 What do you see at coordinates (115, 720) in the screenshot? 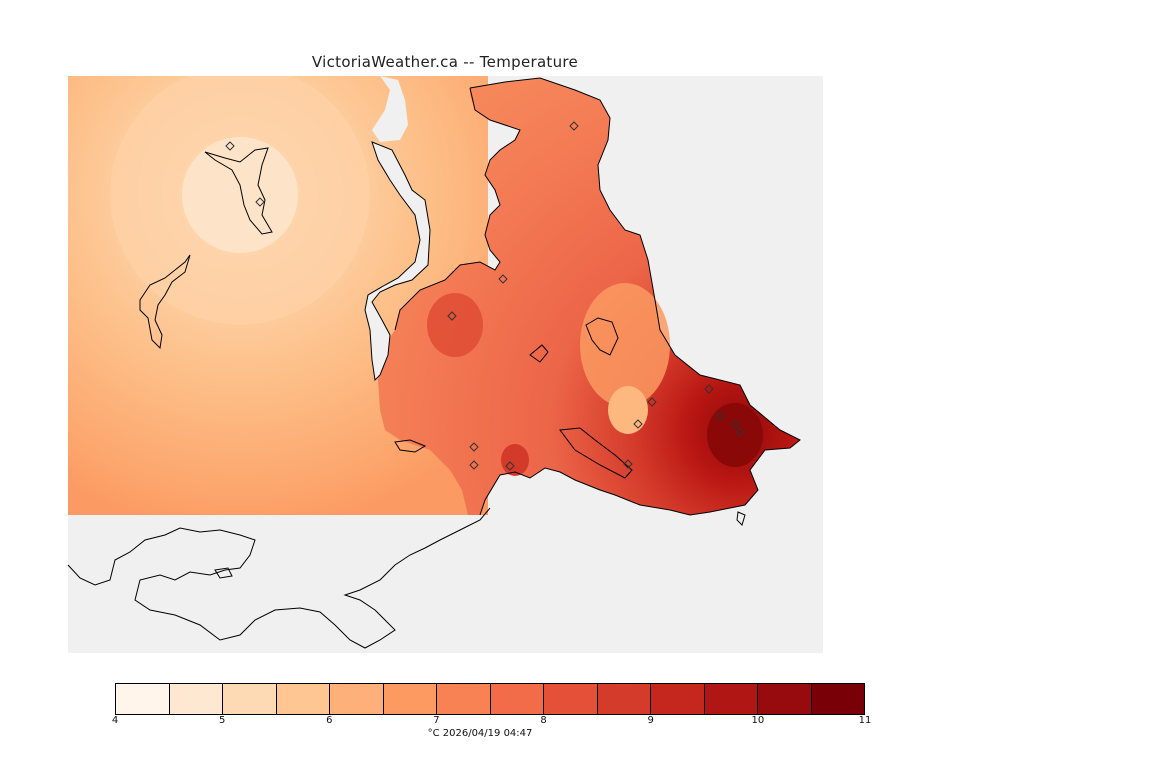
I see `colorbar-tick-label: 4` at bounding box center [115, 720].